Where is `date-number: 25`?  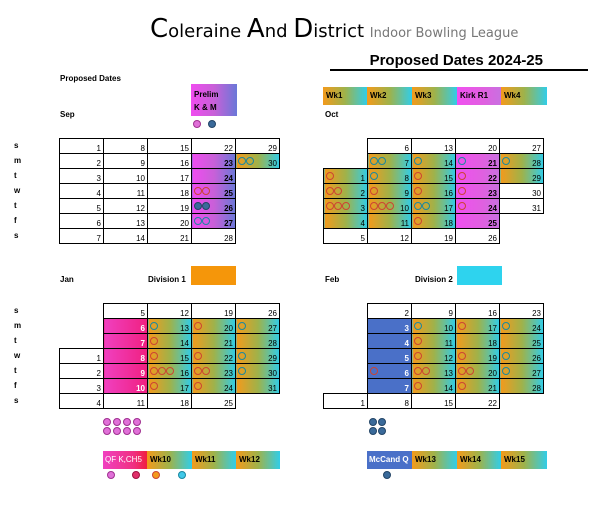
date-number: 25 is located at coordinates (228, 403).